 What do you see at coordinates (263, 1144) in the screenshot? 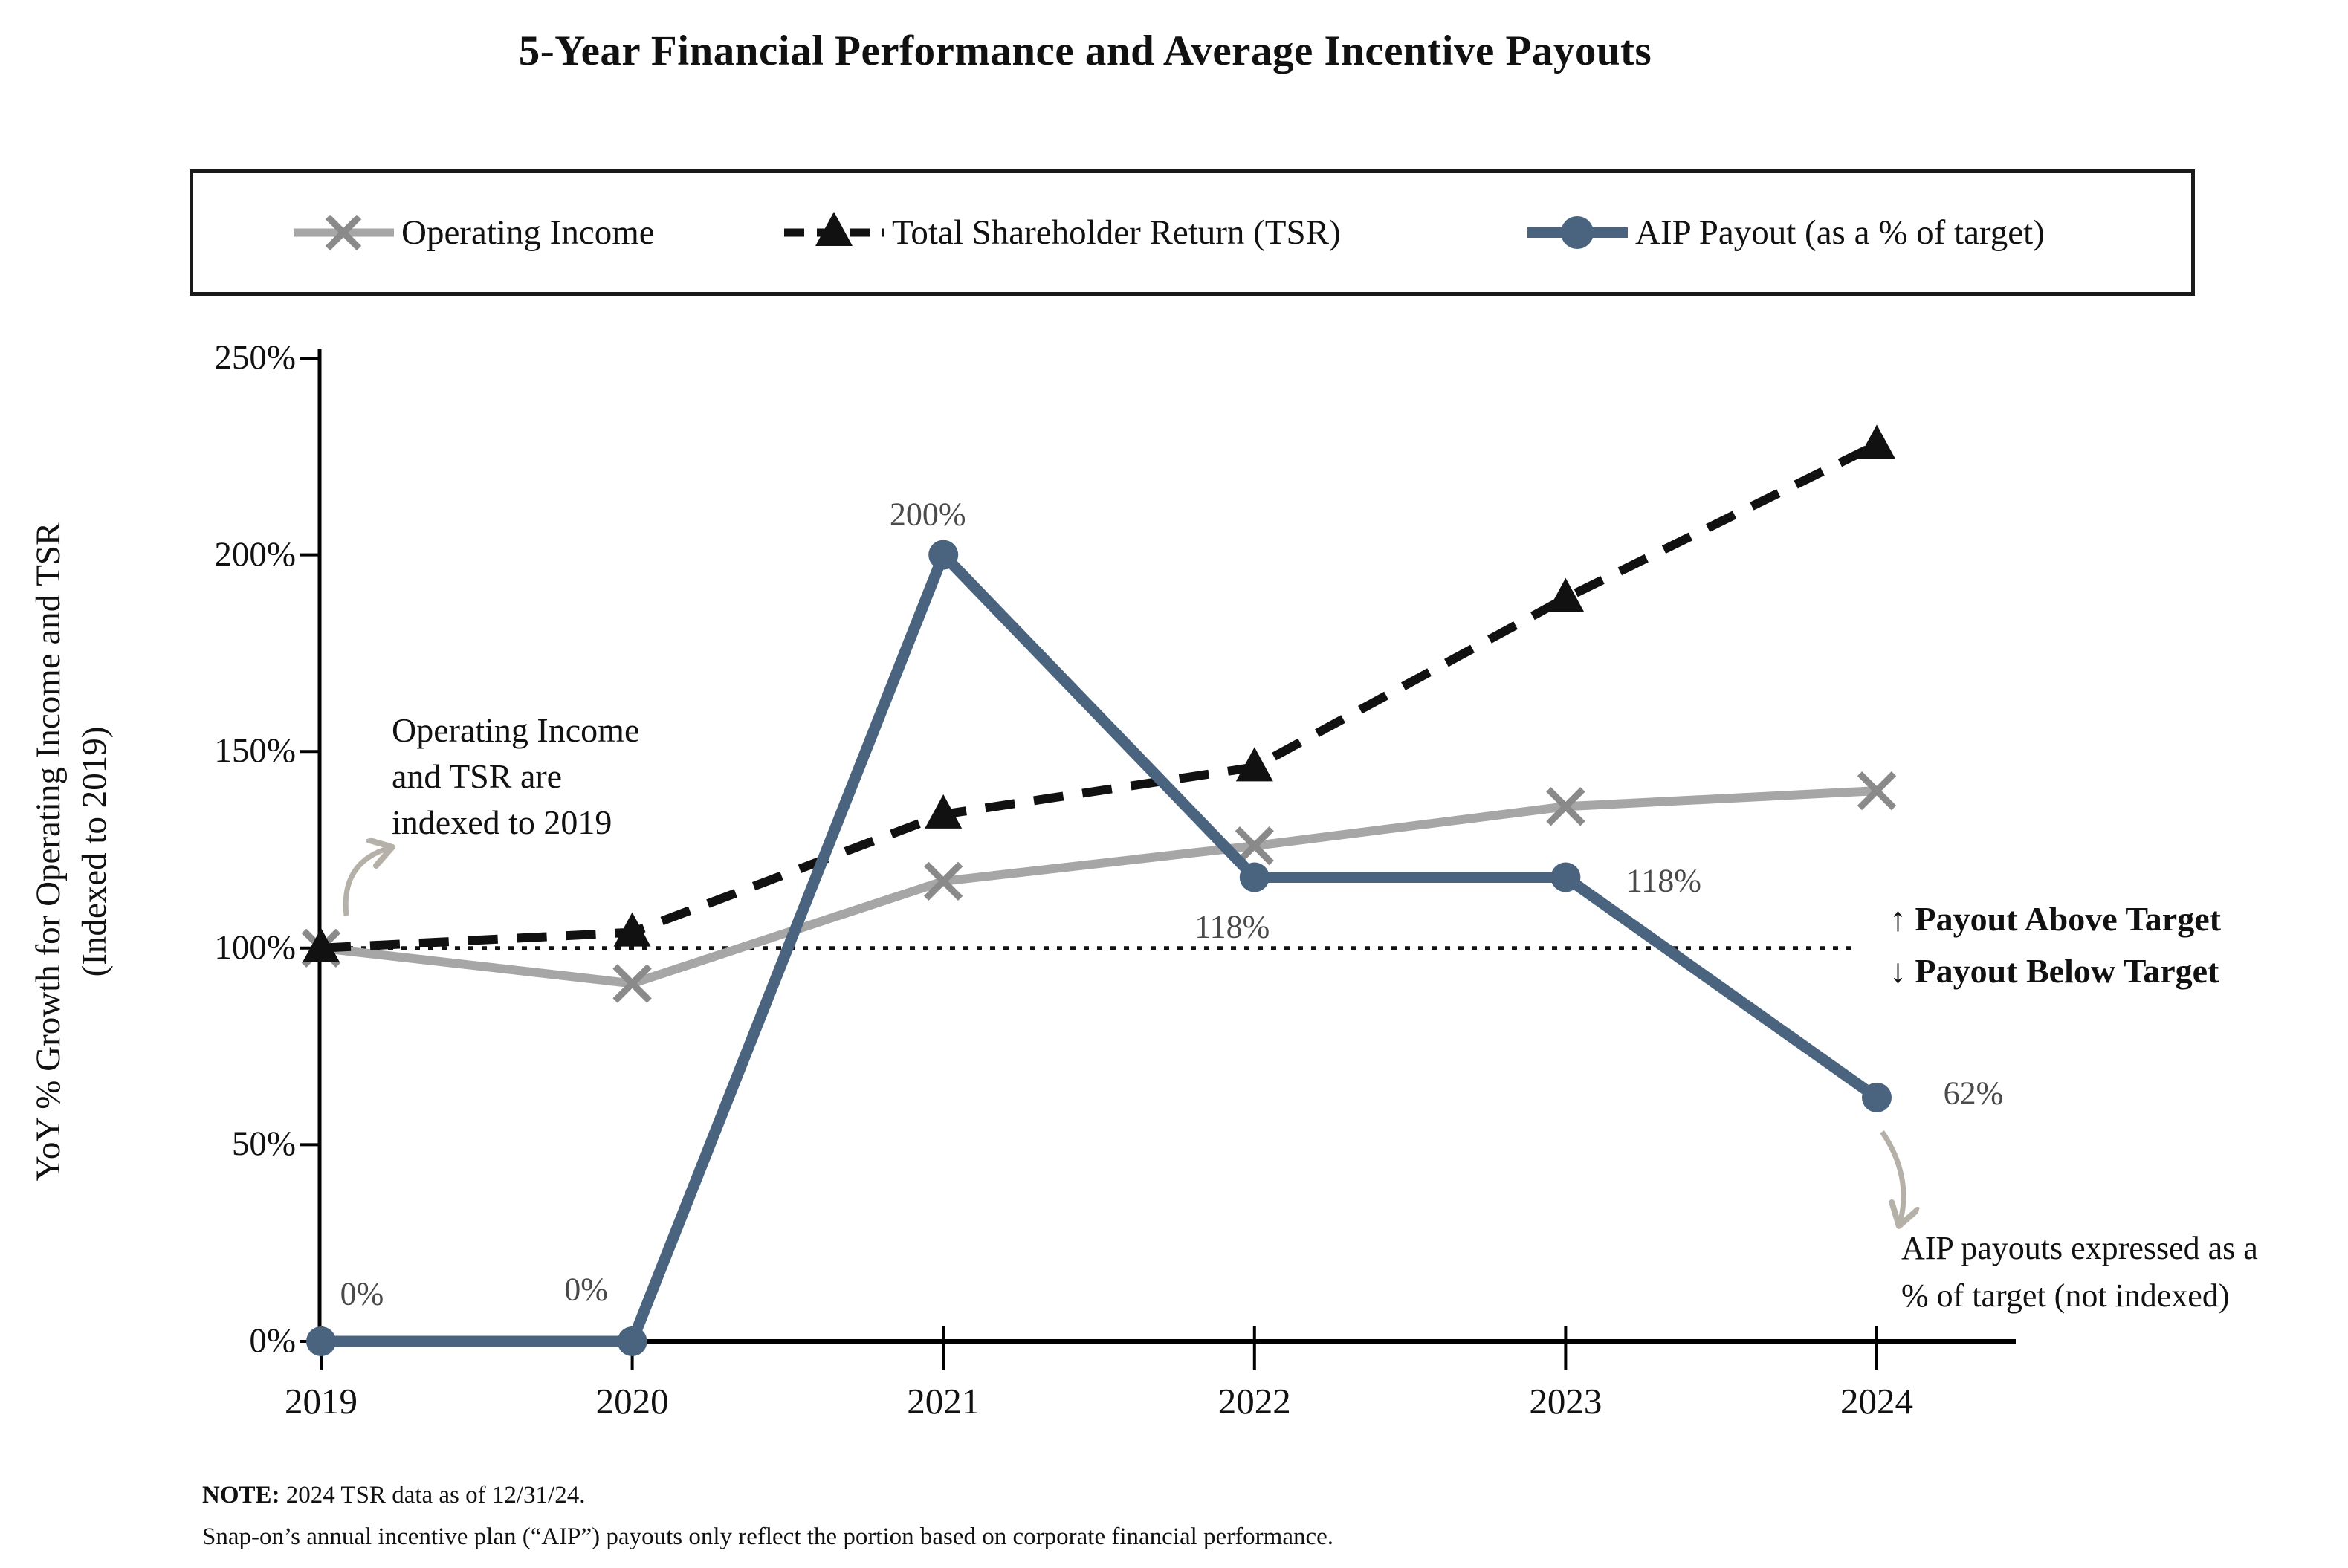
I see `y-tick-label: 50%` at bounding box center [263, 1144].